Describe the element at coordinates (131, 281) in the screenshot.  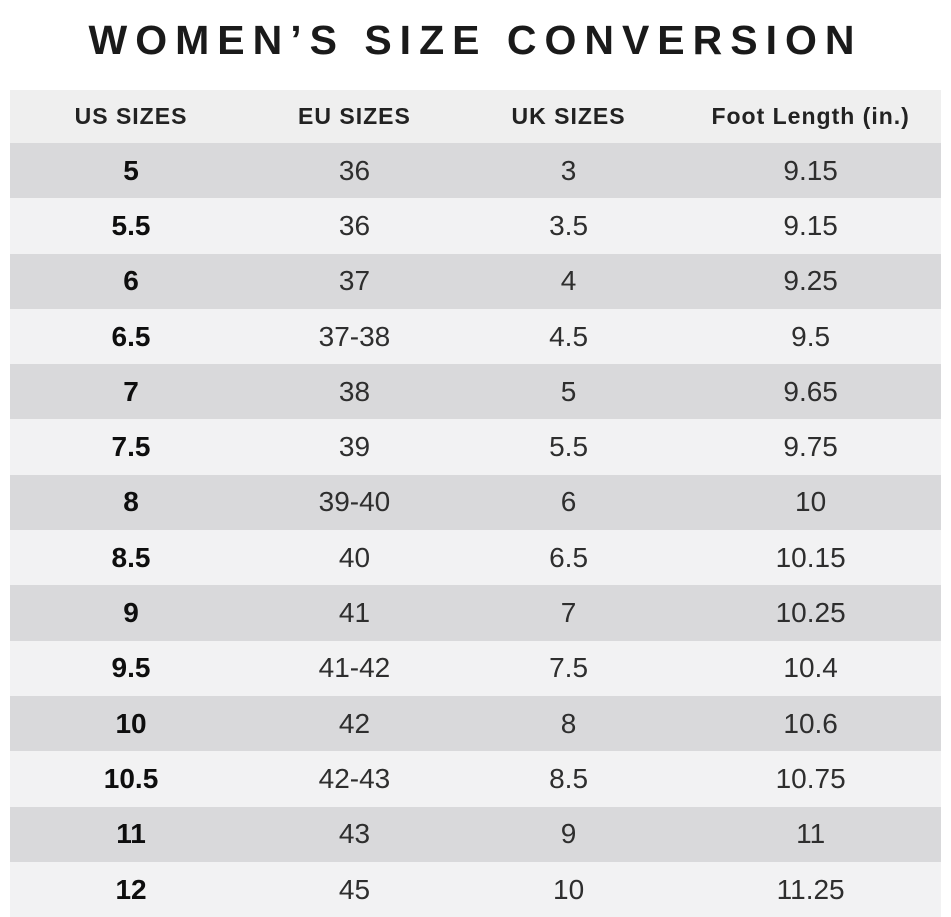
I see `cell-us-size: 6` at that location.